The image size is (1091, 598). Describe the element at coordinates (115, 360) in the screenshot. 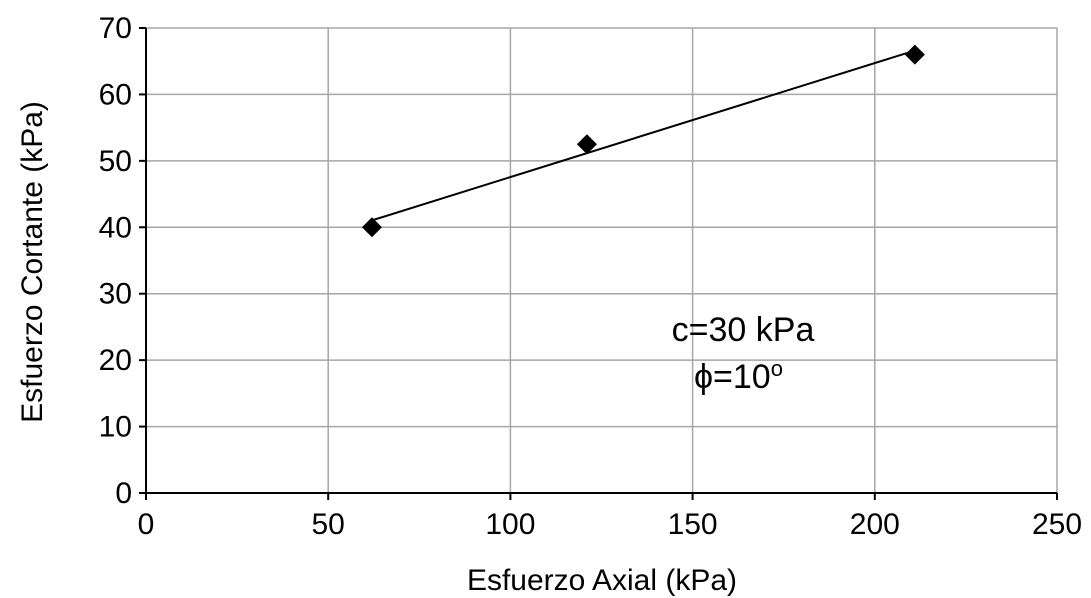

I see `y-tick-label-2: 20` at that location.